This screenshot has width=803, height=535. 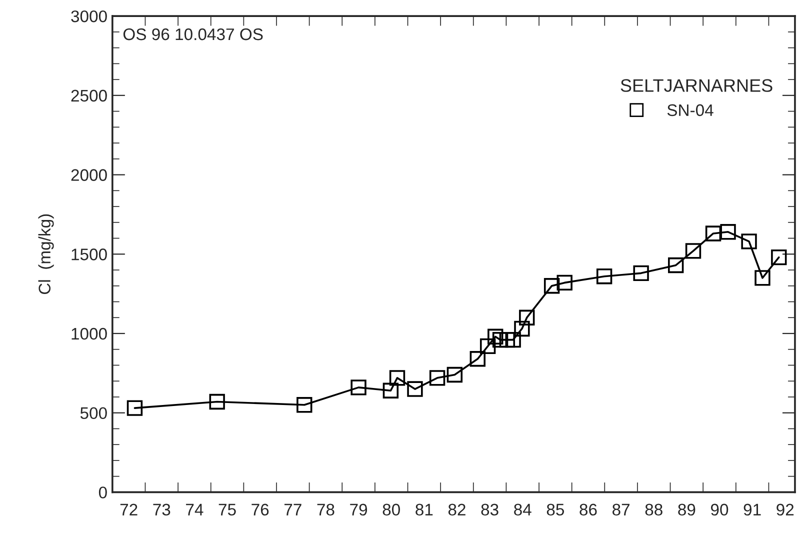 What do you see at coordinates (696, 85) in the screenshot?
I see `legend-title: SELTJARNARNES` at bounding box center [696, 85].